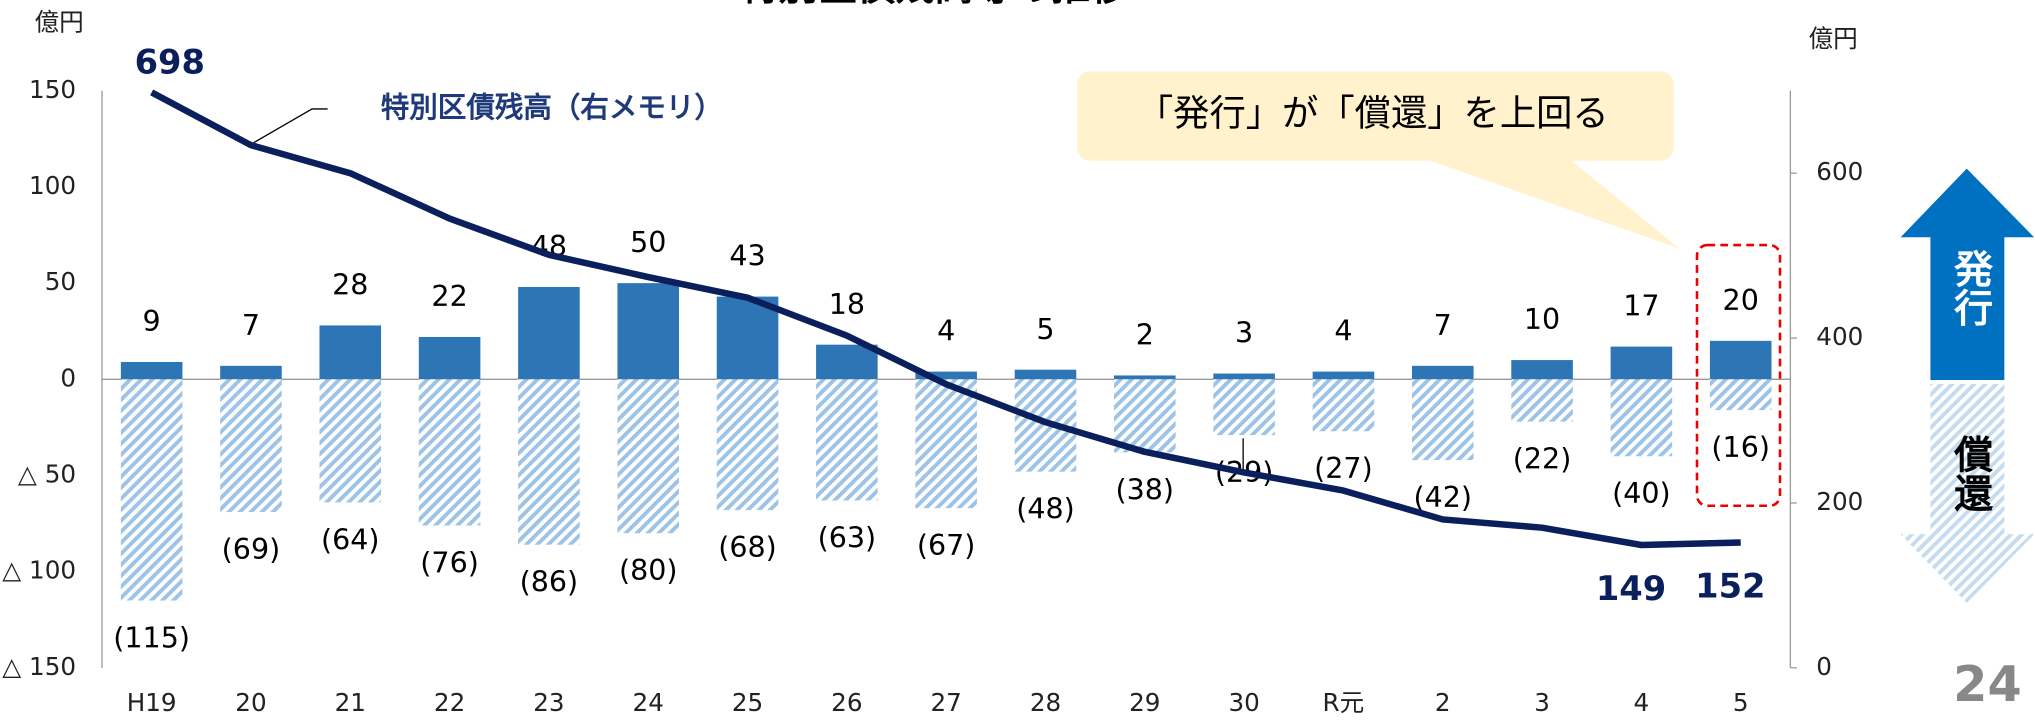 The image size is (2035, 721). What do you see at coordinates (1373, 112) in the screenshot?
I see `callout-text: 「発行」が「償還」を上回る` at bounding box center [1373, 112].